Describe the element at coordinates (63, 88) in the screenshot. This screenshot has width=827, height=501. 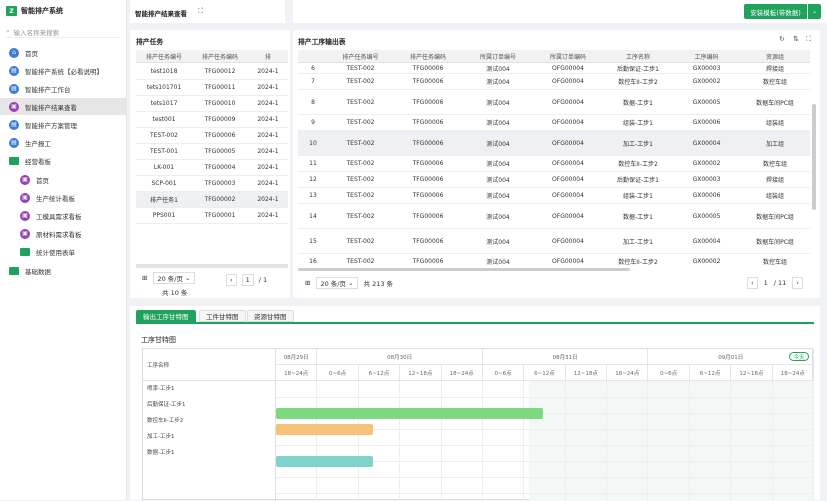
I see `sidebar-item-workbench: ▤ 智能排产工作台` at that location.